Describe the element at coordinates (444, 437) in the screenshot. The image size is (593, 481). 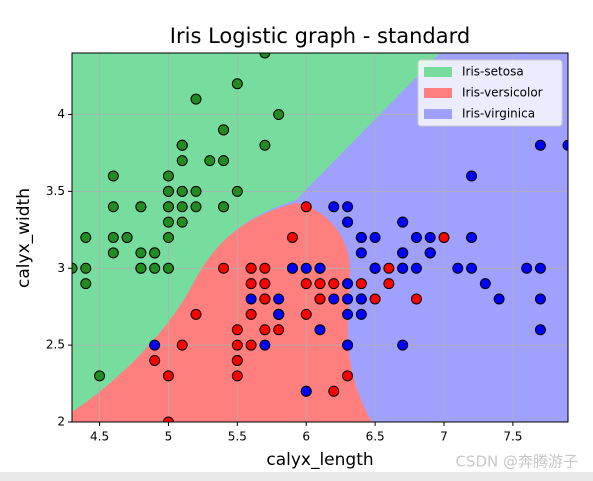
I see `x-tick-label: 7` at that location.